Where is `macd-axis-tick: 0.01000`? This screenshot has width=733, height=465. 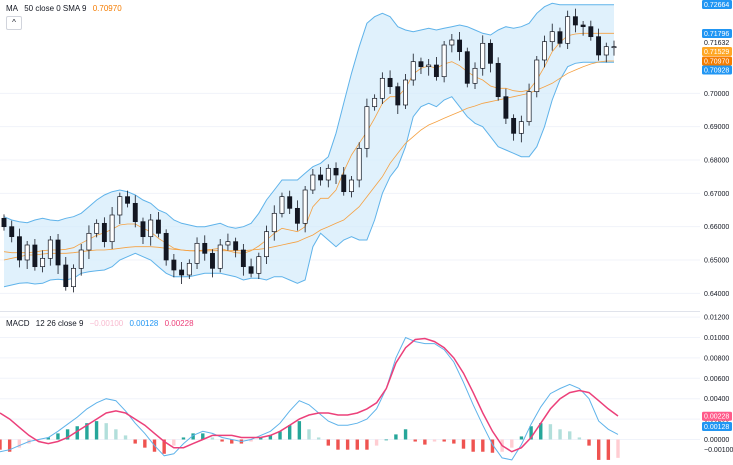
macd-axis-tick: 0.01000 is located at coordinates (716, 338).